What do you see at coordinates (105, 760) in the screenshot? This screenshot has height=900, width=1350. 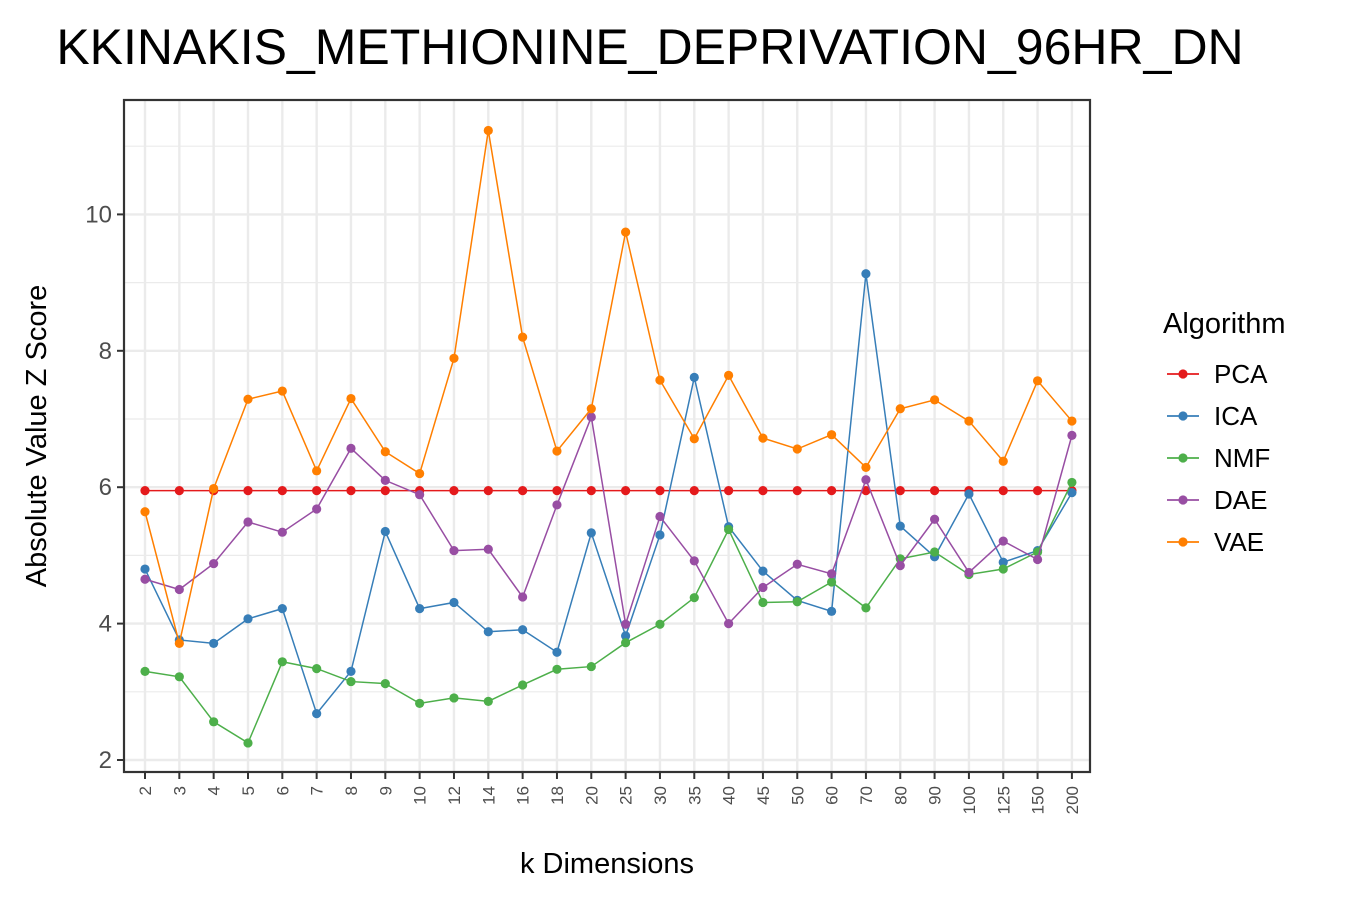 I see `y-tick-label: 2` at bounding box center [105, 760].